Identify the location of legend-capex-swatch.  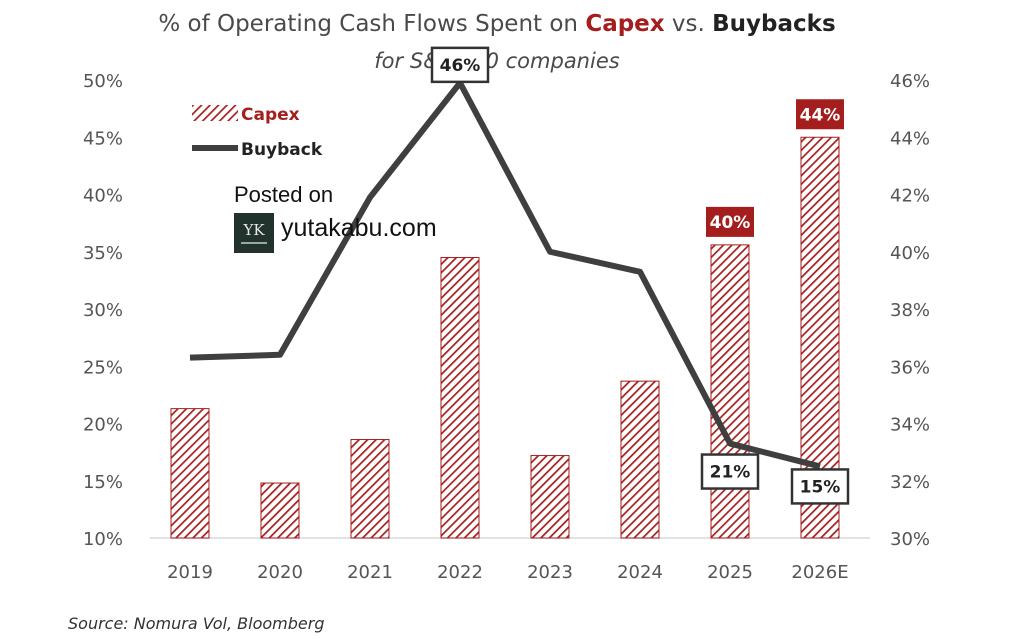
(215, 113).